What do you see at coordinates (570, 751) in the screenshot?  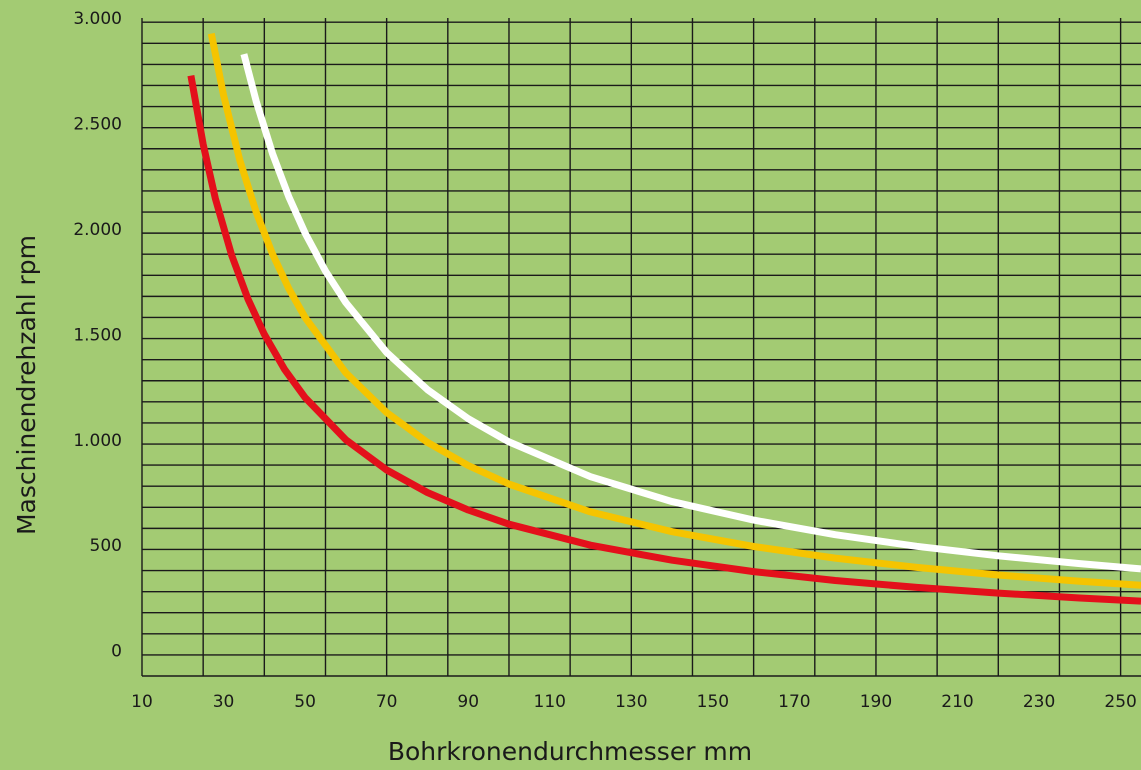 I see `x-axis-title: Bohrkronendurchmesser mm` at bounding box center [570, 751].